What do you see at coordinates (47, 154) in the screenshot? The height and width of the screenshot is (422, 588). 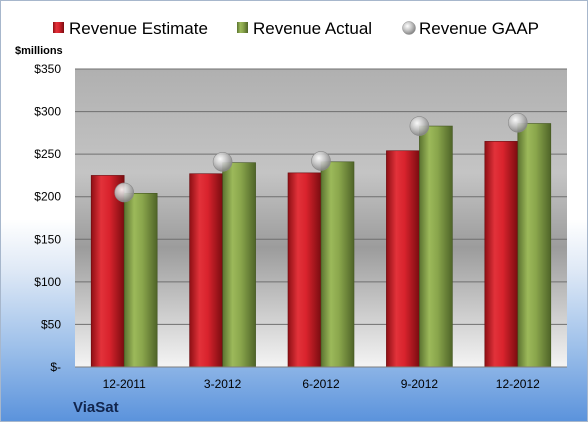 I see `y-tick-label: $250` at bounding box center [47, 154].